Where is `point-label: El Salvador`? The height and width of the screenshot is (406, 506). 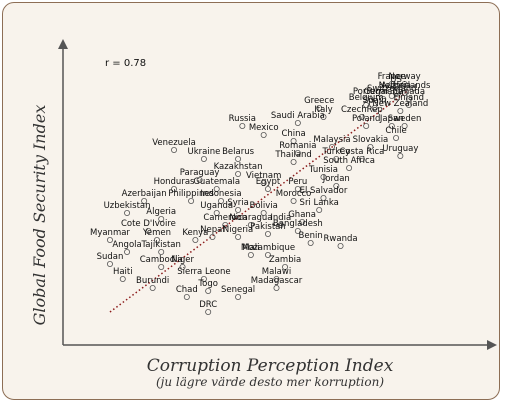
point-label: El Salvador is located at coordinates (324, 191).